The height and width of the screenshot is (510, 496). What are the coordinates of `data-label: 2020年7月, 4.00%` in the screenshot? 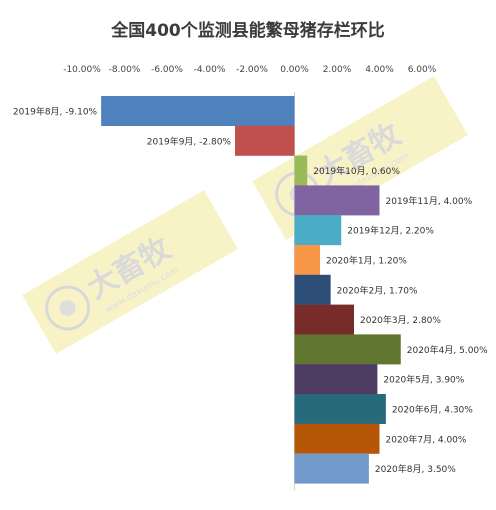 It's located at (426, 439).